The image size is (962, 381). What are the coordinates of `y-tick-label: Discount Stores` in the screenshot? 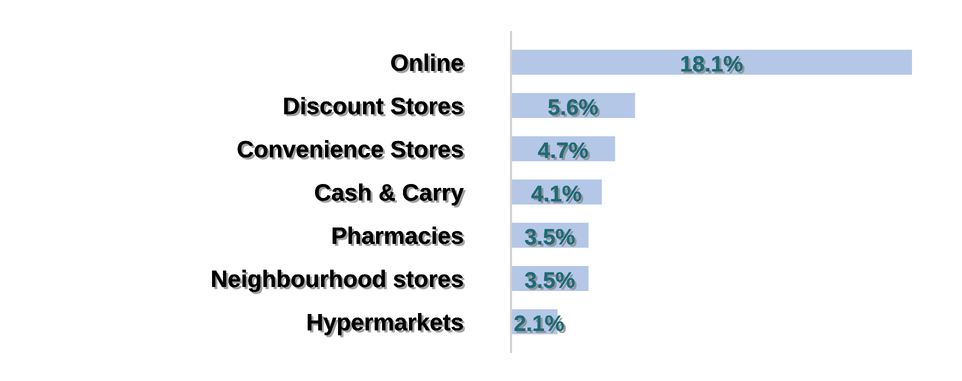 It's located at (374, 106).